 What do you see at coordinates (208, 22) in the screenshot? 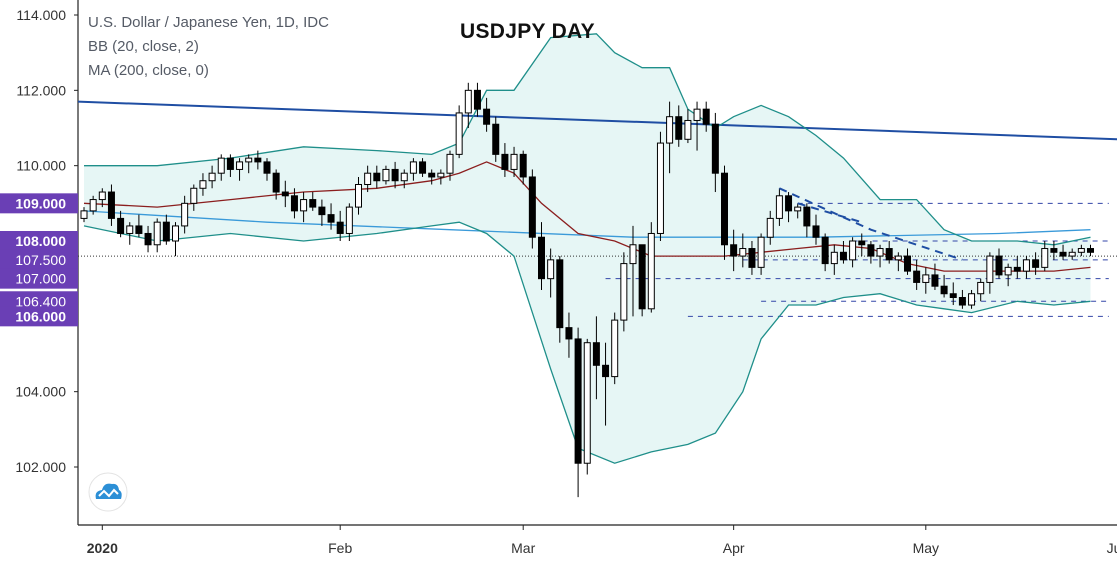
I see `legend-symbol: U.S. Dollar / Japanese Yen, 1D, IDC` at bounding box center [208, 22].